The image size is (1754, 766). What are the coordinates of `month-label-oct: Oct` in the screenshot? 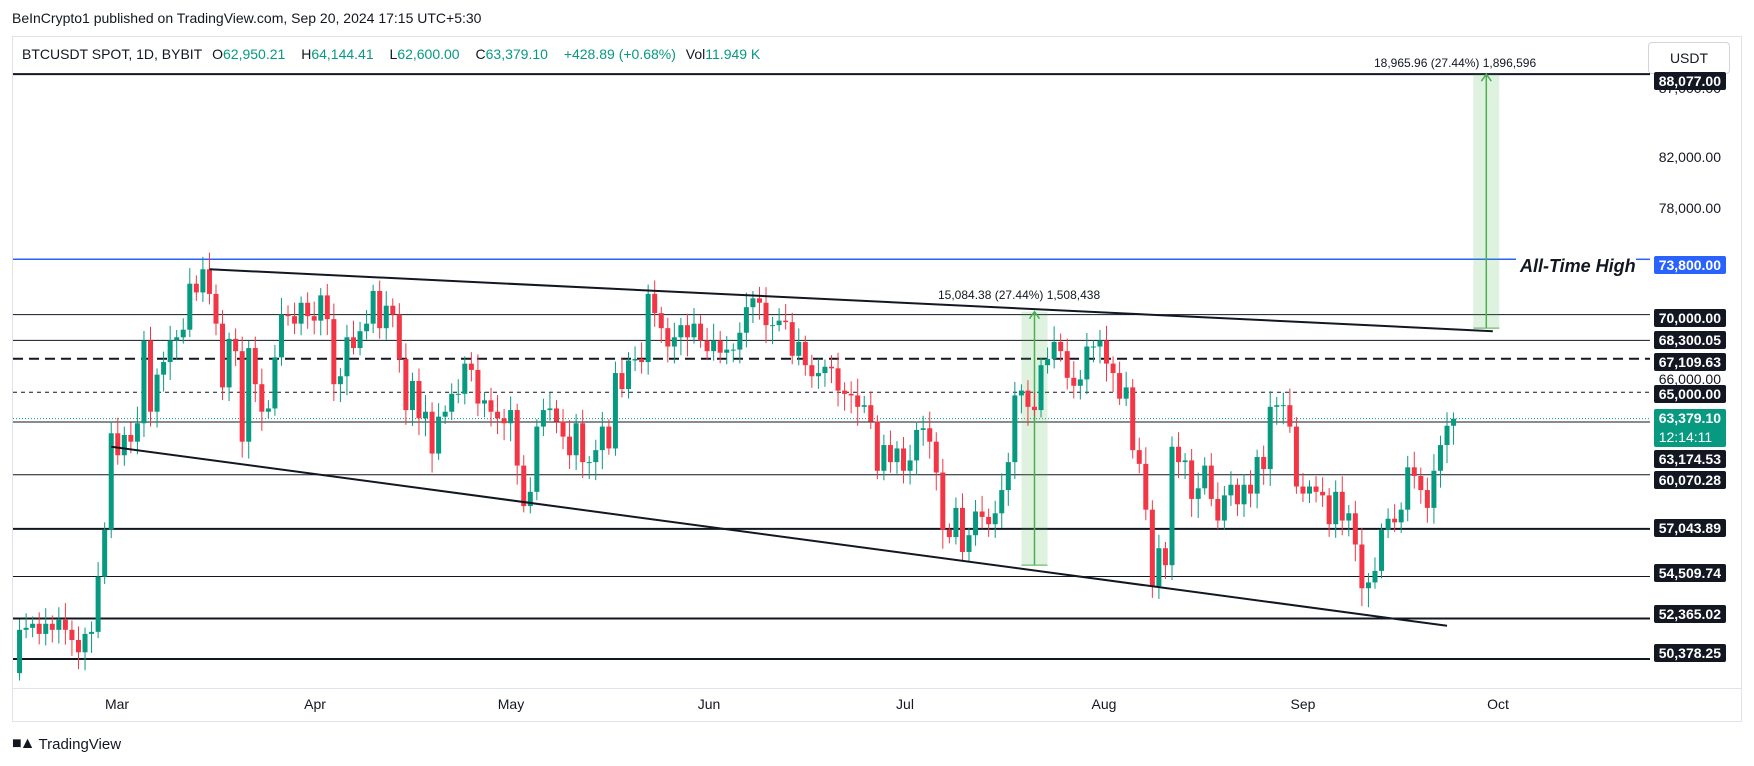 It's located at (1498, 704).